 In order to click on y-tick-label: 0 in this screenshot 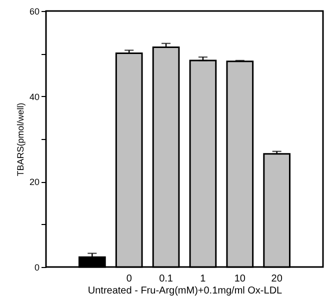, I will do `click(37, 267)`.